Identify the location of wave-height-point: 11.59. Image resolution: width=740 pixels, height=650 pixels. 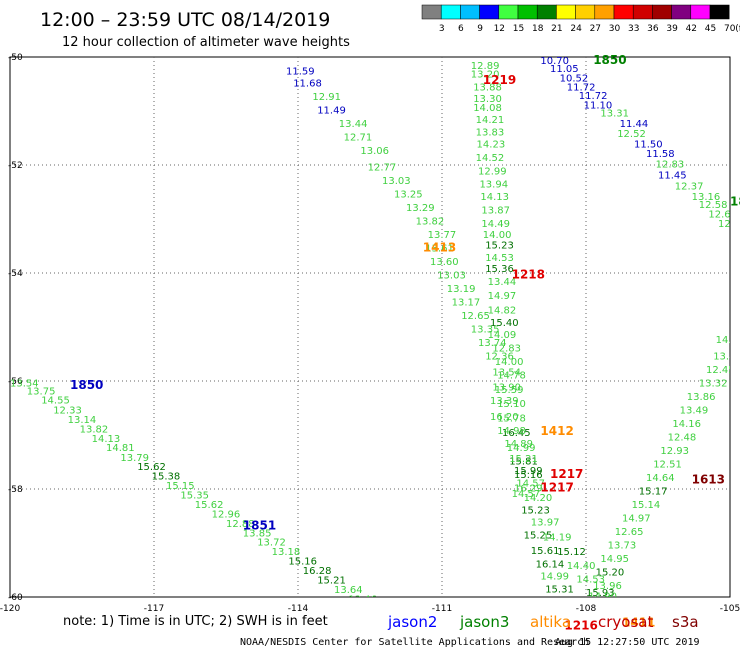
(300, 71).